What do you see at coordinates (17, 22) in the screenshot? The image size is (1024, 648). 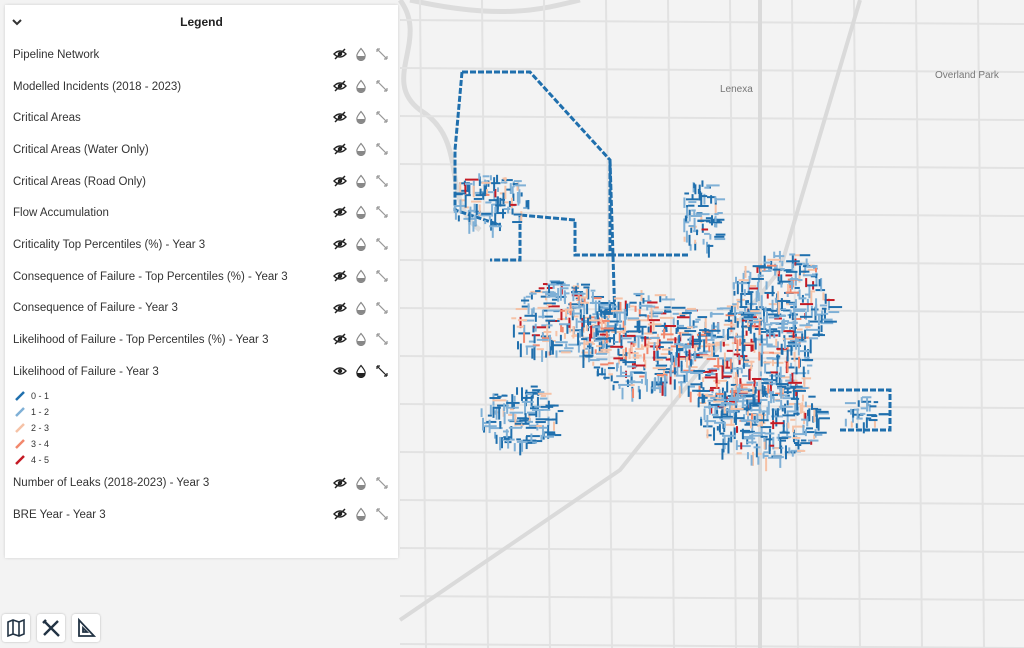 I see `collapse-button` at bounding box center [17, 22].